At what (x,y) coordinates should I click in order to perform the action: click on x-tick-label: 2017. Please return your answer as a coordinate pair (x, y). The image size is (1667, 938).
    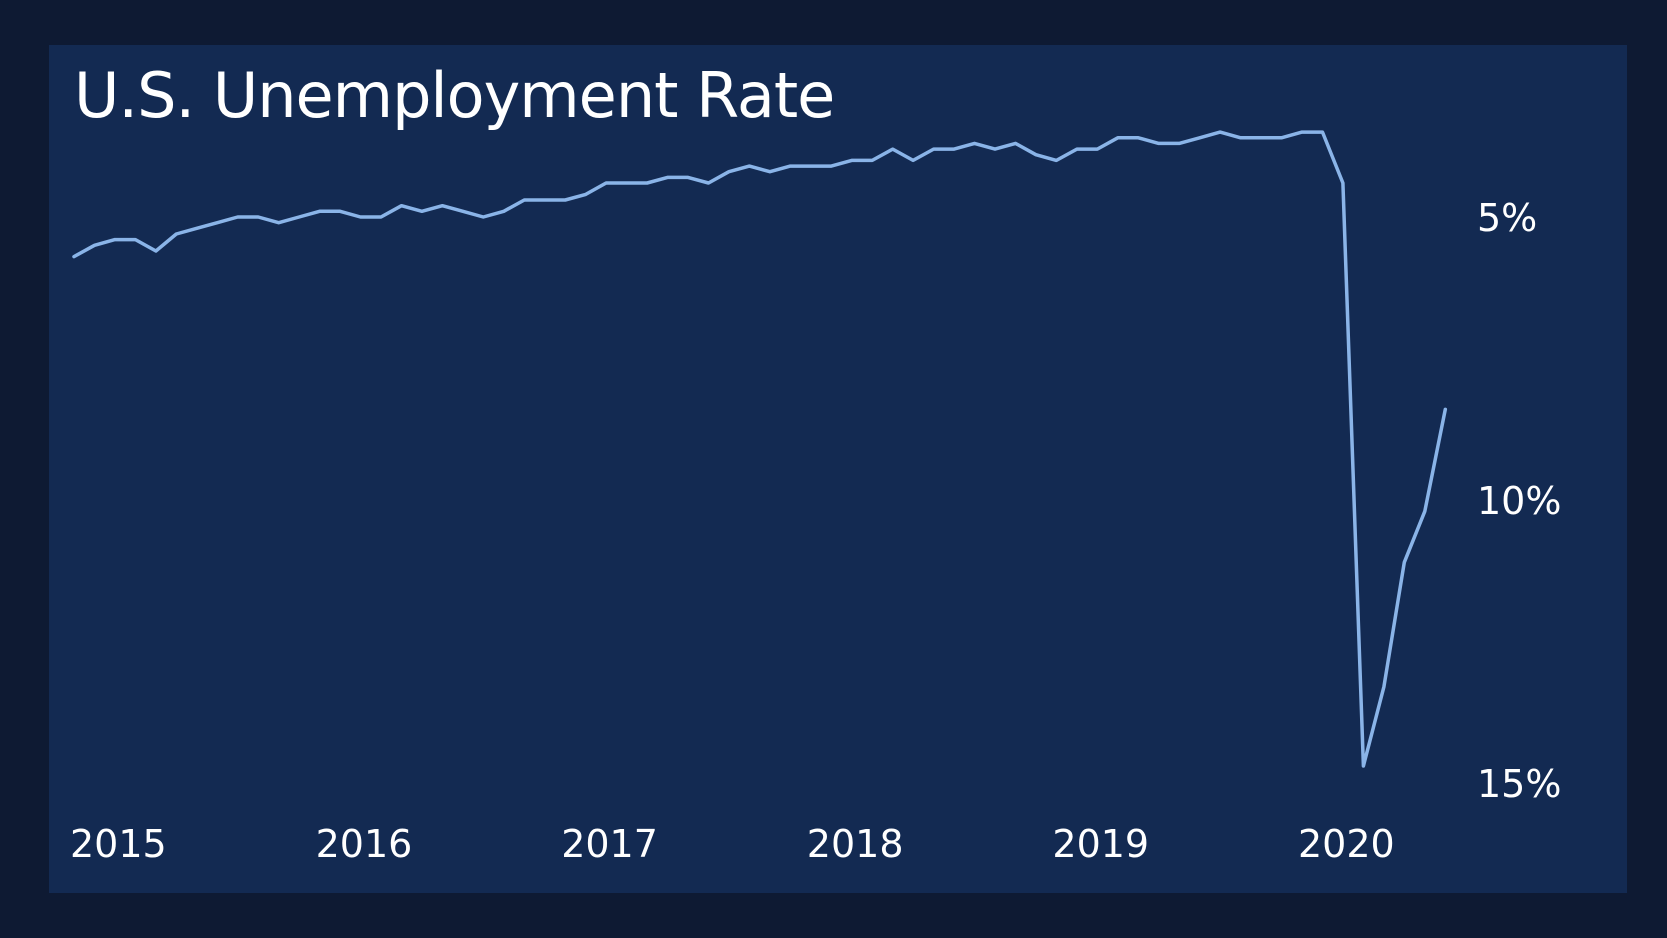
    Looking at the image, I should click on (609, 844).